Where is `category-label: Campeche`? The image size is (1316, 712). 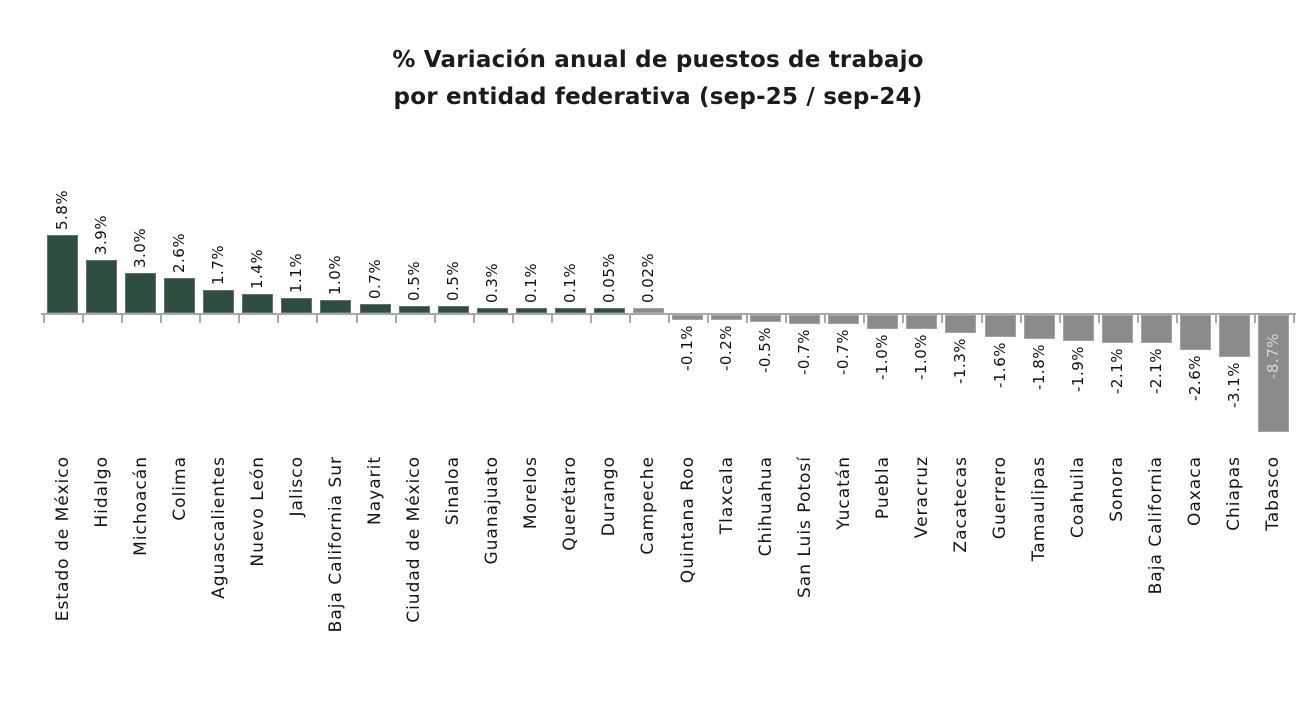
category-label: Campeche is located at coordinates (648, 505).